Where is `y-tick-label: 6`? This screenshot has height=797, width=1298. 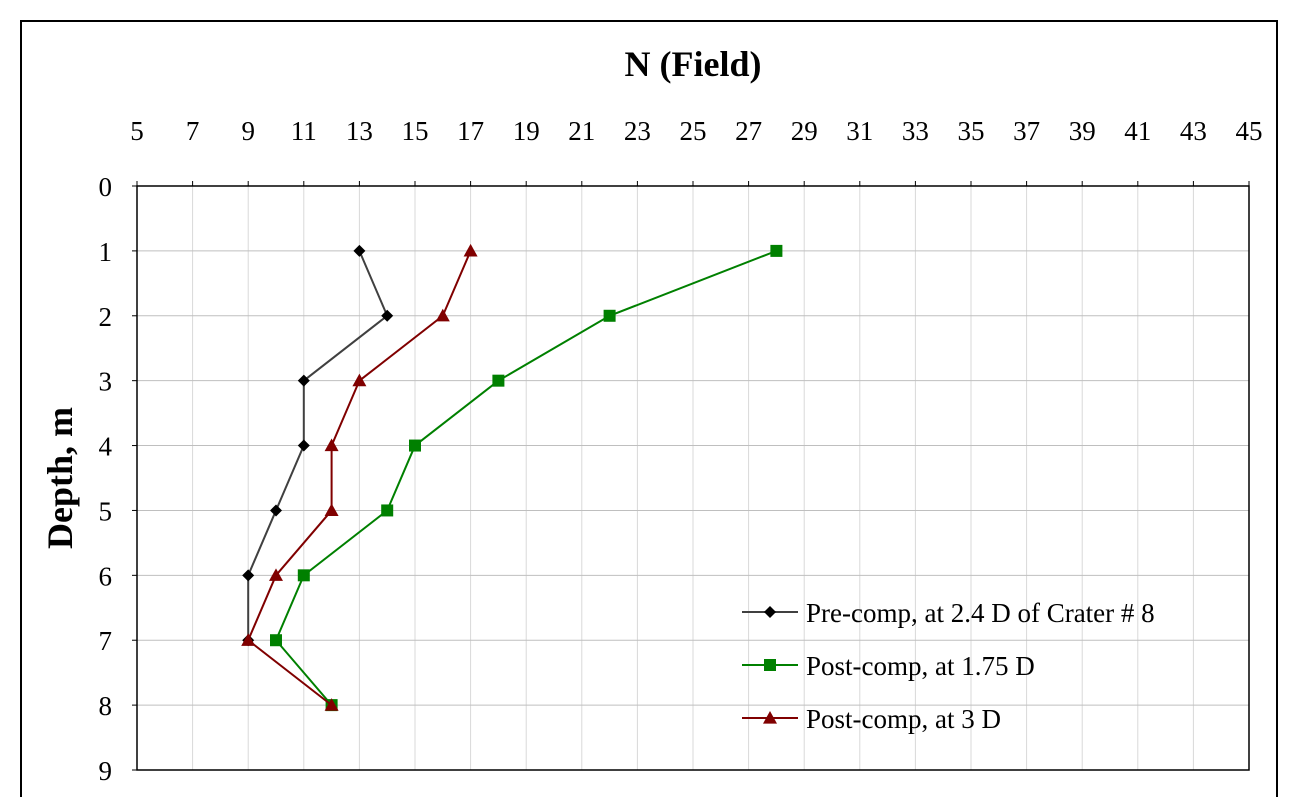
y-tick-label: 6 is located at coordinates (106, 576).